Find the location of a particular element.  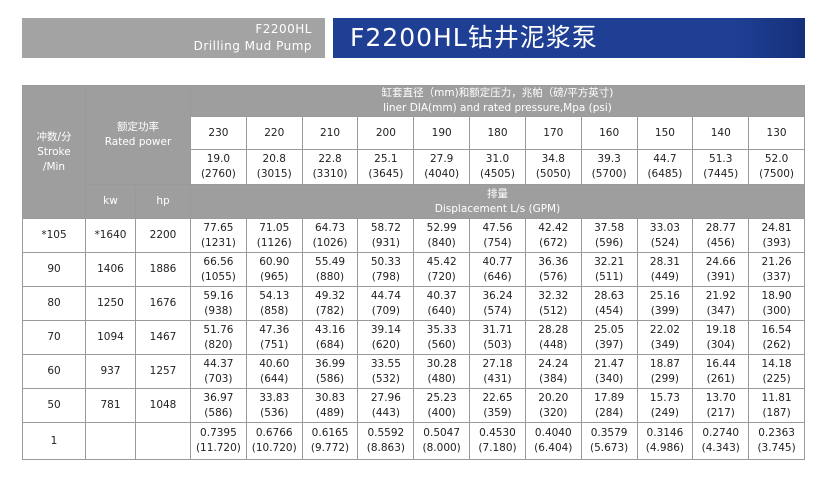

cell-line: 27.96 is located at coordinates (385, 397).